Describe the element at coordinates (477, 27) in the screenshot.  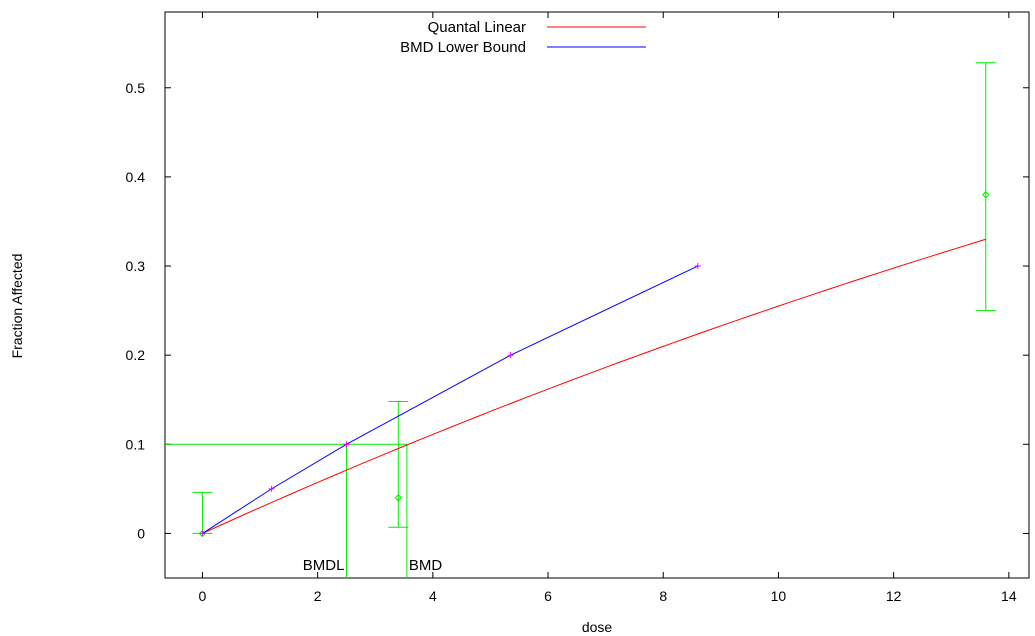
I see `legend-label-quantal-linear: Quantal Linear` at that location.